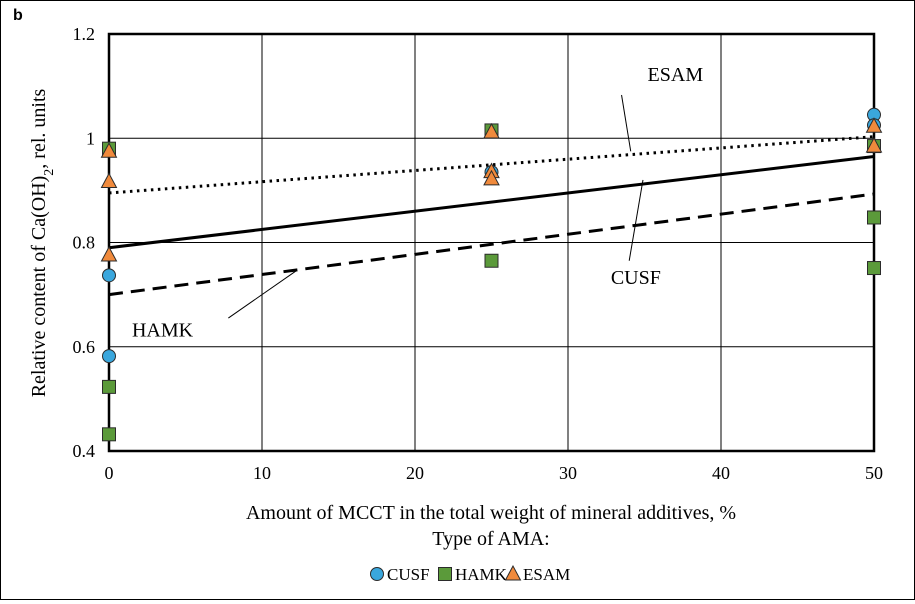 Image resolution: width=915 pixels, height=604 pixels. What do you see at coordinates (262, 294) in the screenshot?
I see `annotation-leader-hamk` at bounding box center [262, 294].